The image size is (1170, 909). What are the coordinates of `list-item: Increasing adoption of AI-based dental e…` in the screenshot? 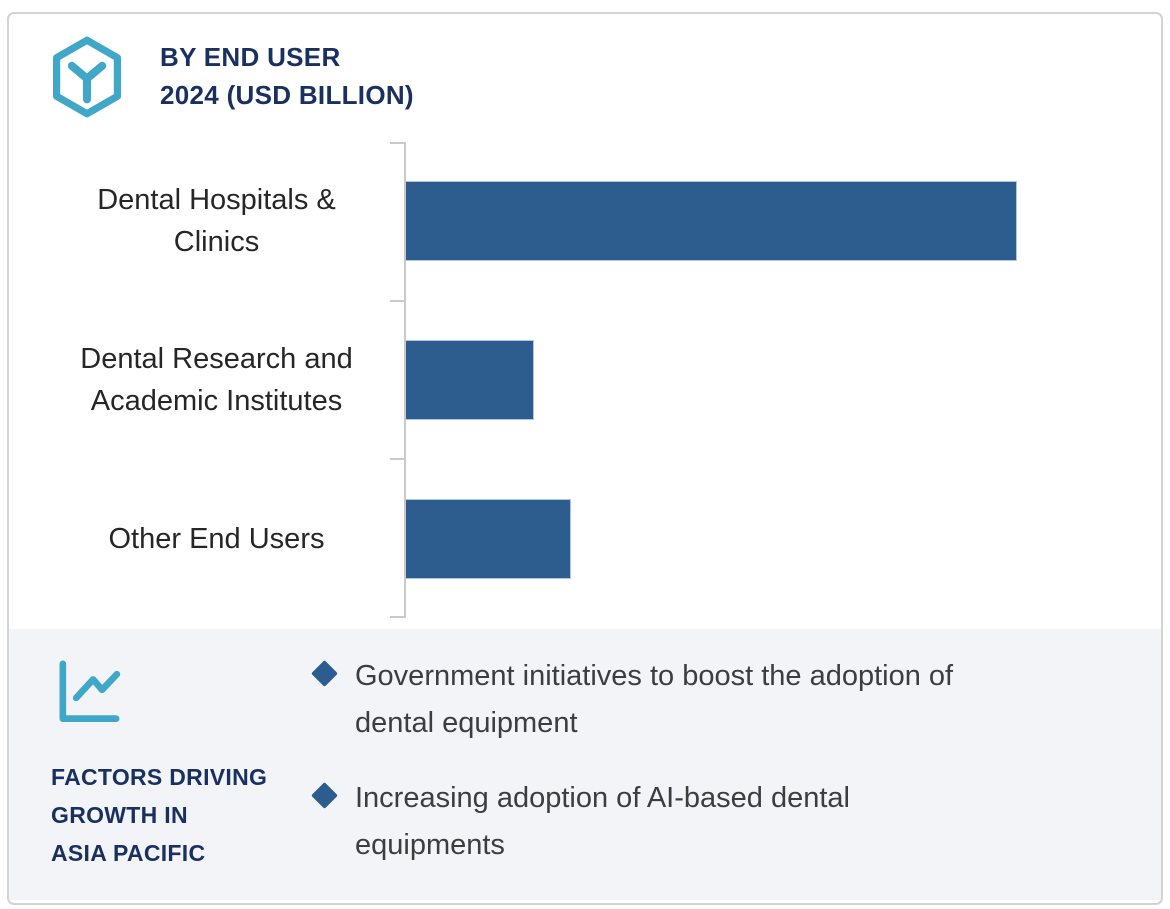 It's located at (721, 822).